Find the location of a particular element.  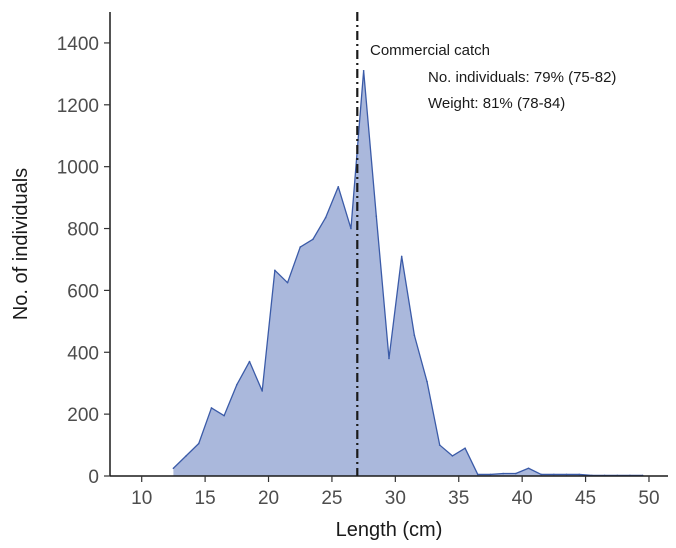

x-axis-ticks: 10 15 20 25 30 35 40 45 50 is located at coordinates (395, 492).